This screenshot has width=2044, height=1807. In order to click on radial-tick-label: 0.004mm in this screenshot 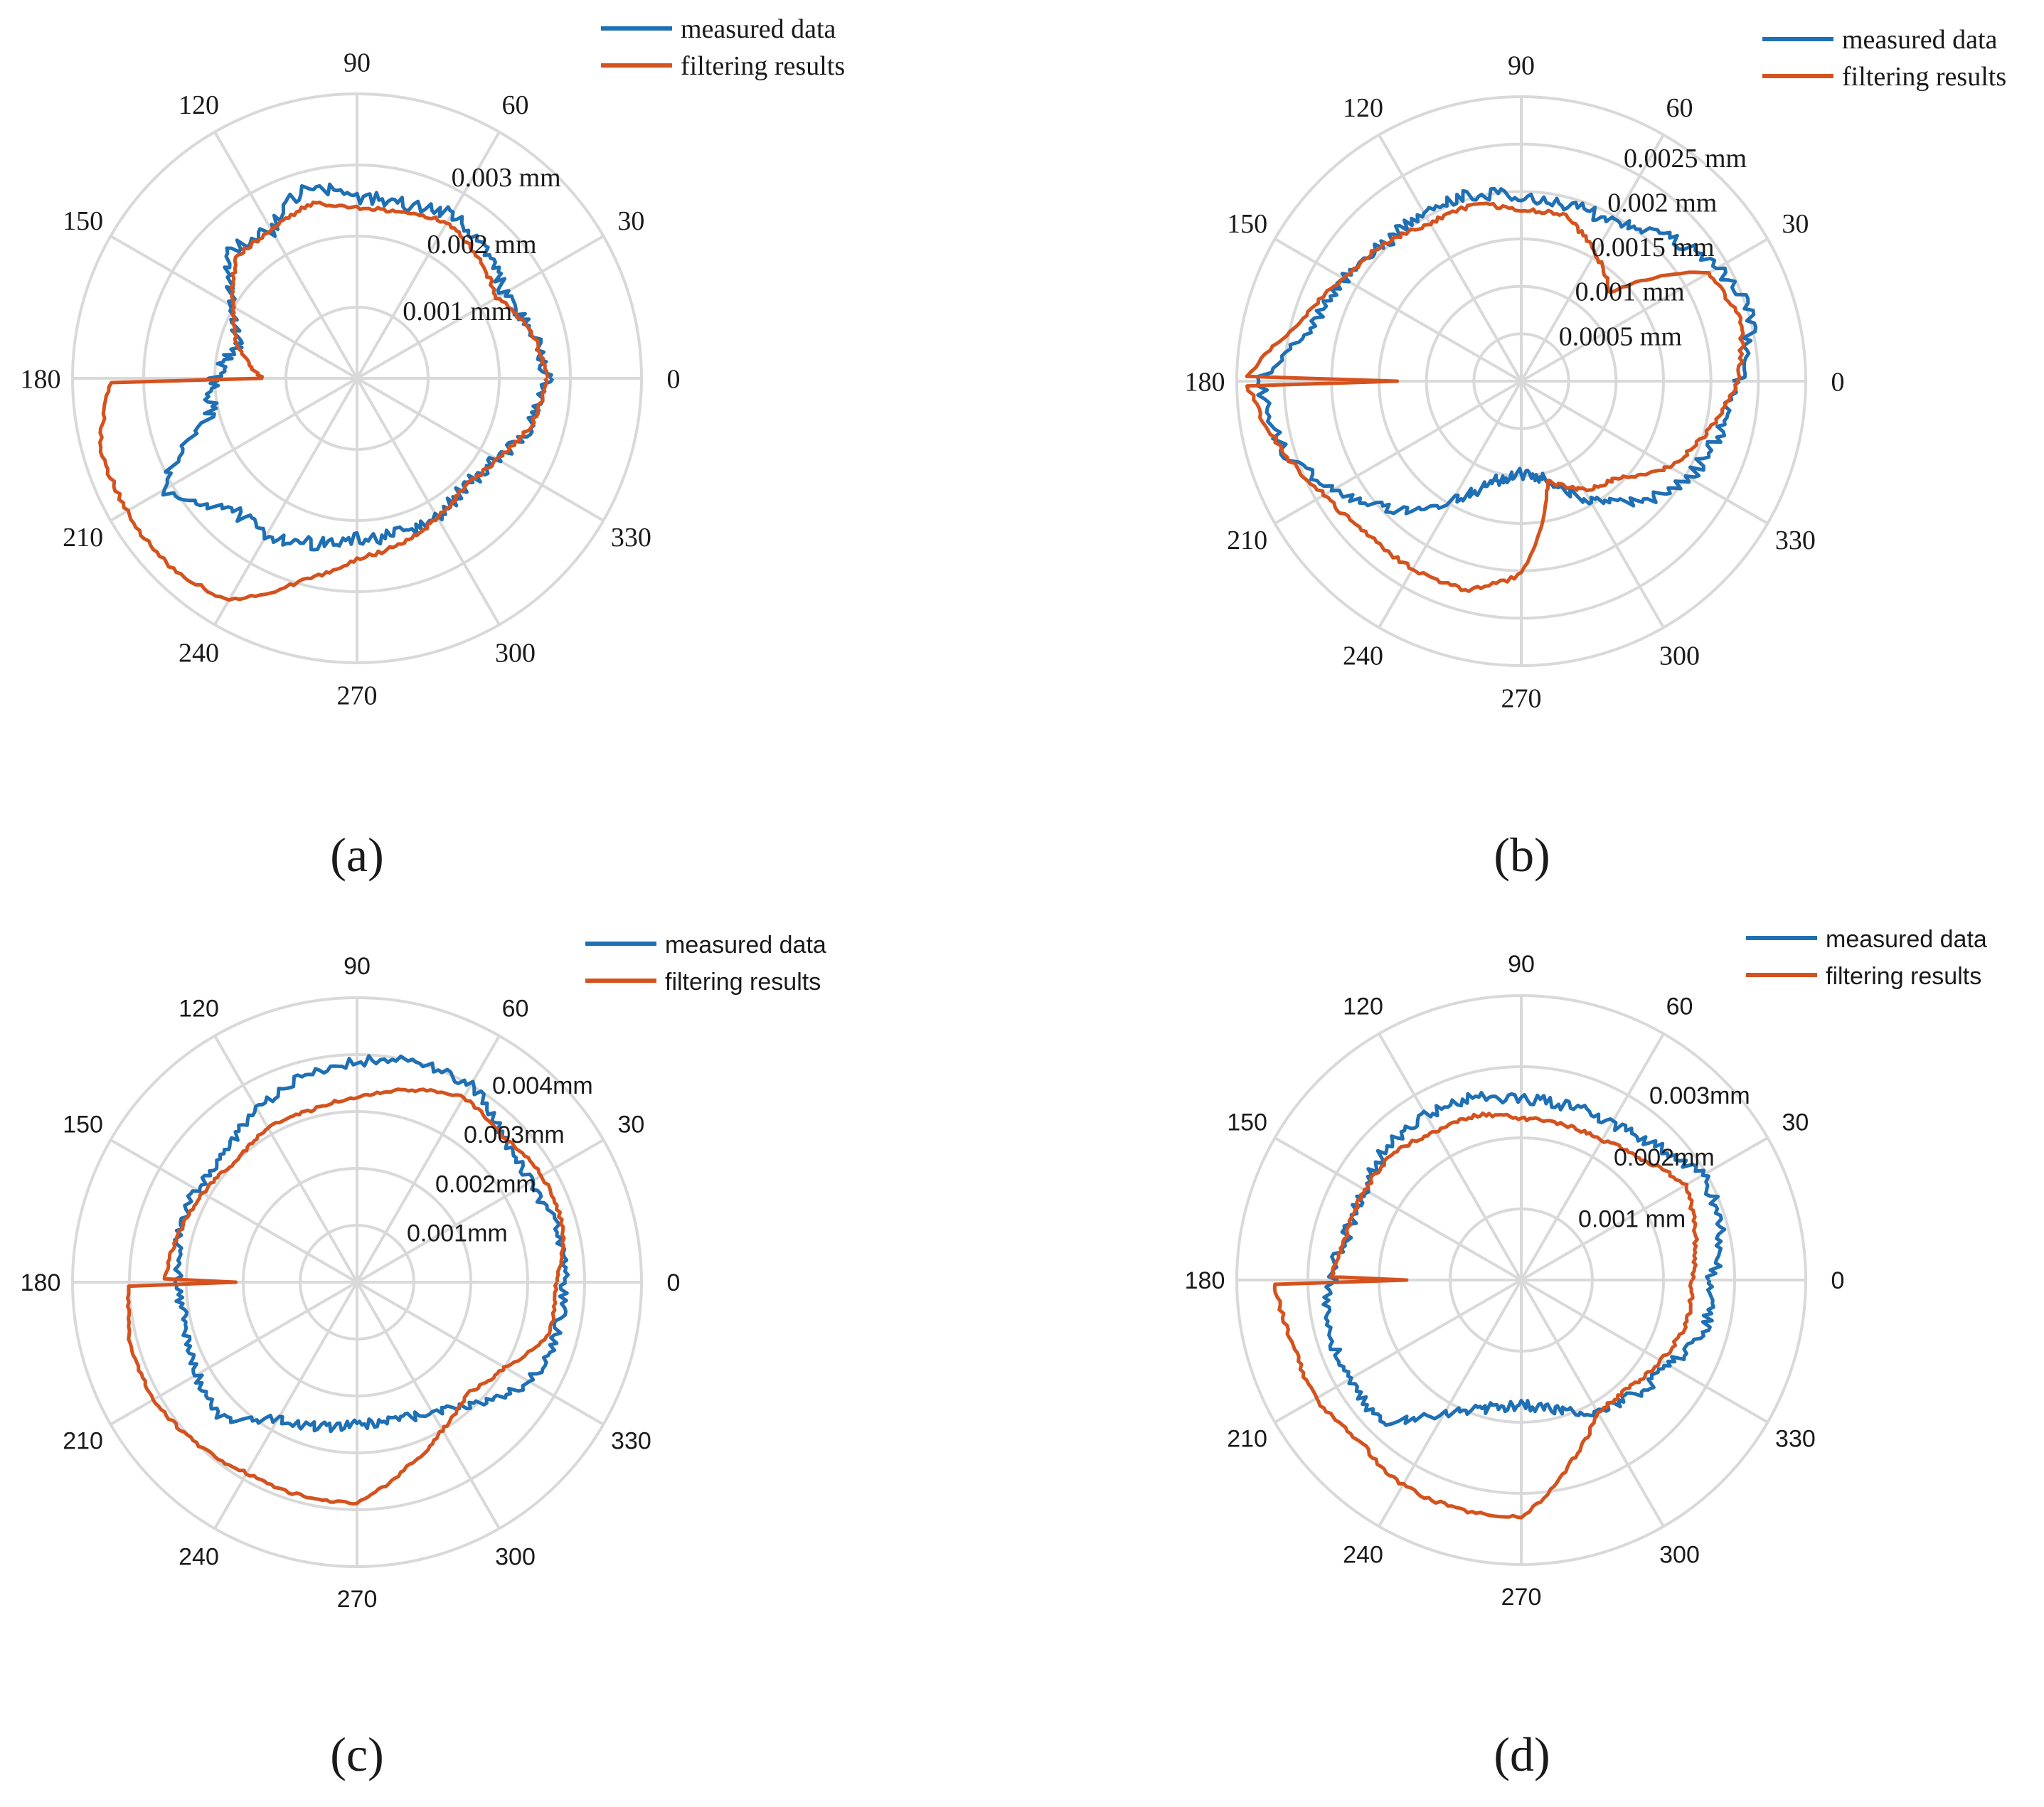, I will do `click(542, 1086)`.